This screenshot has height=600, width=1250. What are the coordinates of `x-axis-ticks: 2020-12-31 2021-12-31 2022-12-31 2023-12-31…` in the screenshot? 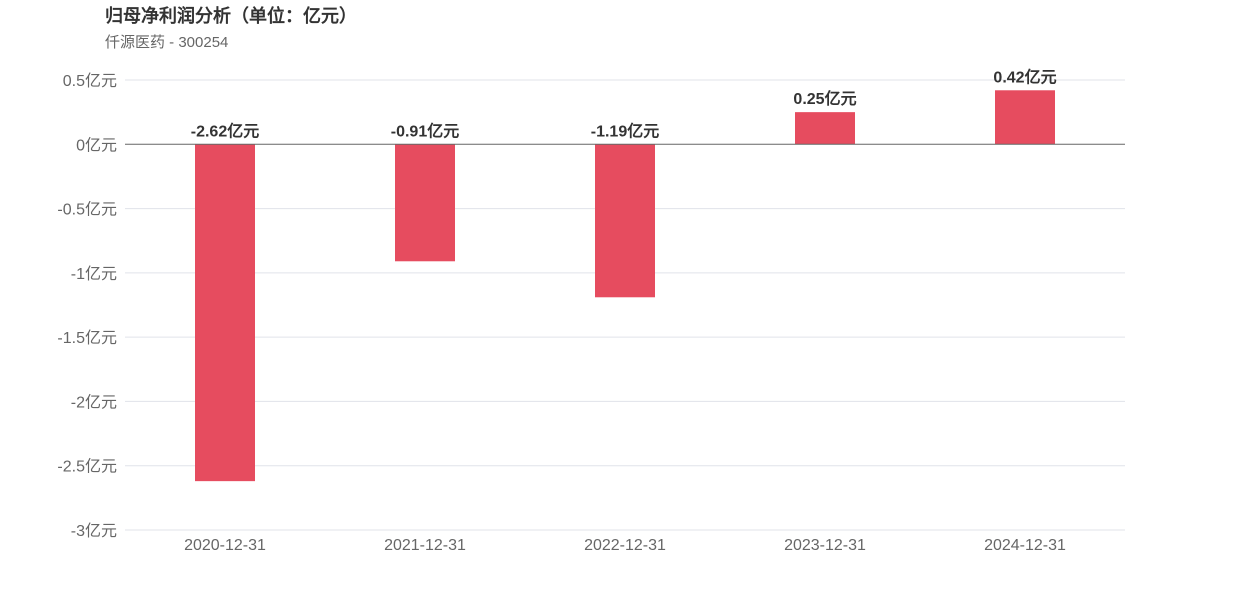 It's located at (625, 545).